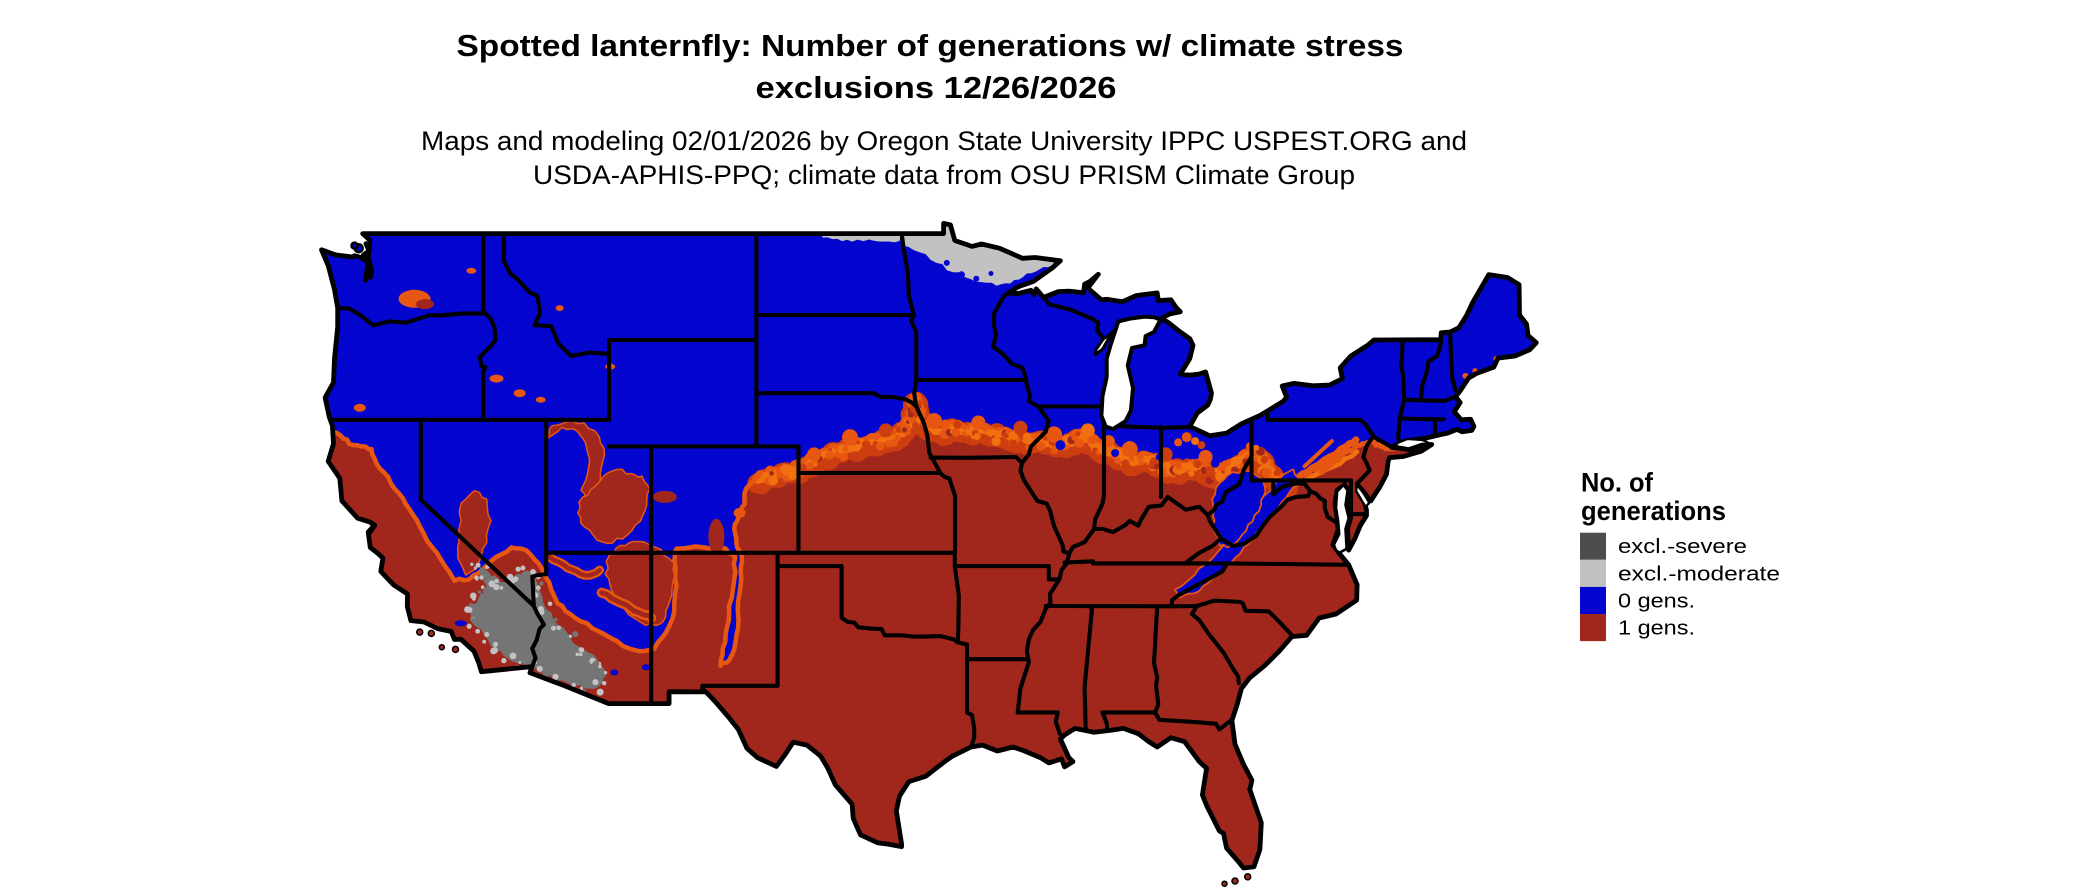 This screenshot has width=2100, height=892. Describe the element at coordinates (1656, 628) in the screenshot. I see `svg-text: 1 gens.` at that location.